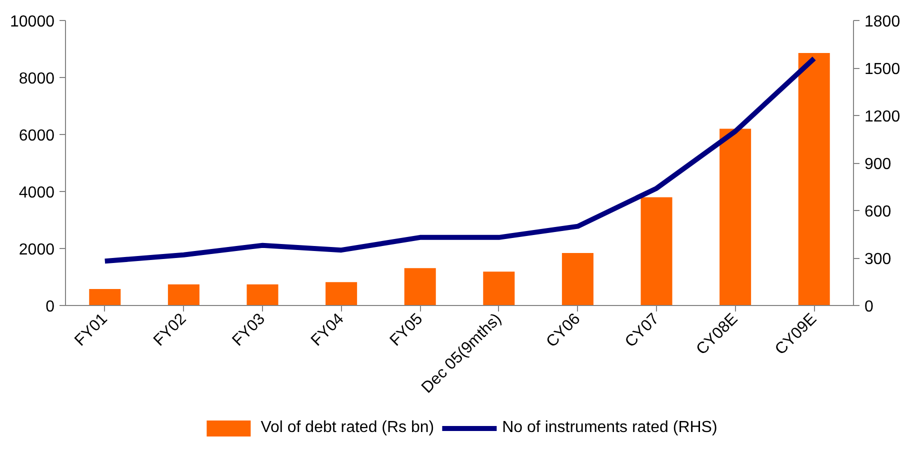 The width and height of the screenshot is (918, 457). What do you see at coordinates (882, 69) in the screenshot?
I see `y2-tick-label: 1500` at bounding box center [882, 69].